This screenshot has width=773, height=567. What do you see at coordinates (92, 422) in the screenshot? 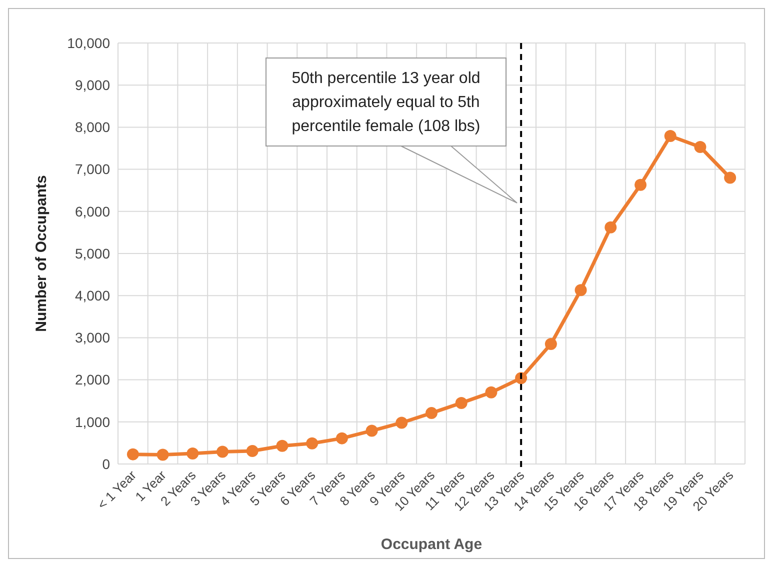
I see `y-tick-label: 1,000` at bounding box center [92, 422].